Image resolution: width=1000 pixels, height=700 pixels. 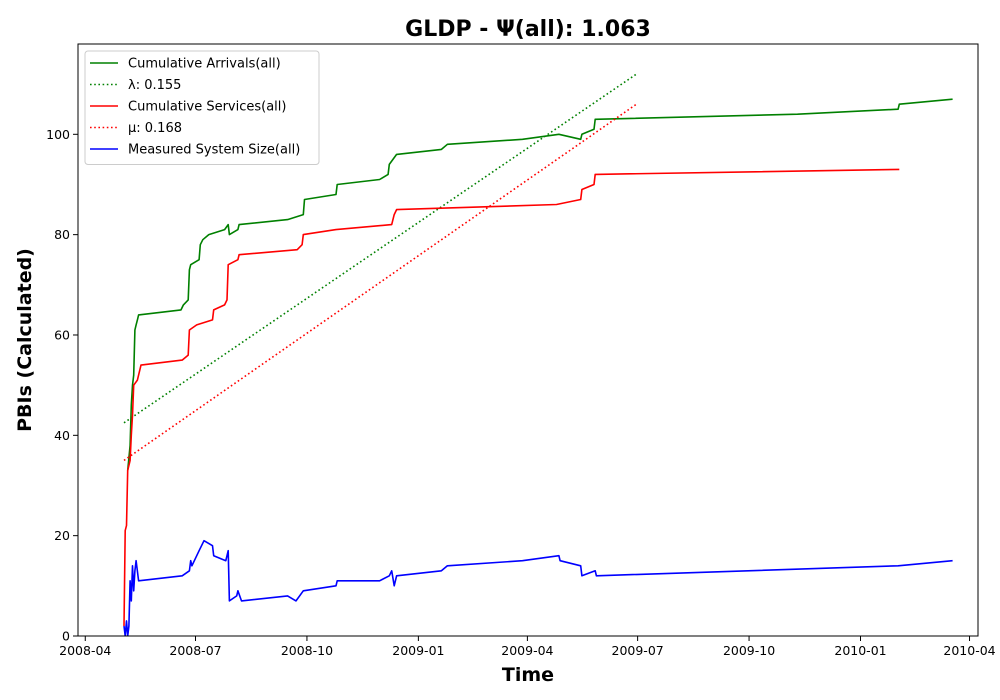 What do you see at coordinates (62, 234) in the screenshot?
I see `y-tick-label: 80` at bounding box center [62, 234].